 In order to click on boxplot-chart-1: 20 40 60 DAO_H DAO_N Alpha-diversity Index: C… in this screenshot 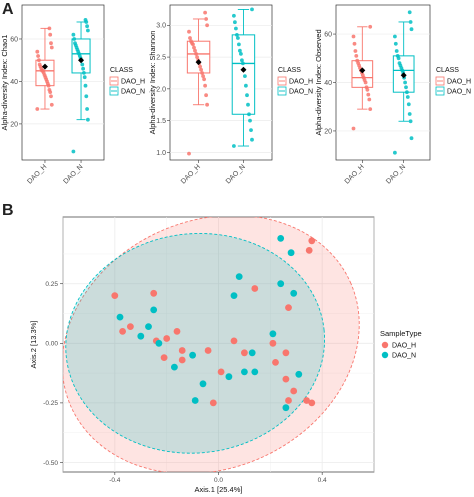, I will do `click(72, 94)`.